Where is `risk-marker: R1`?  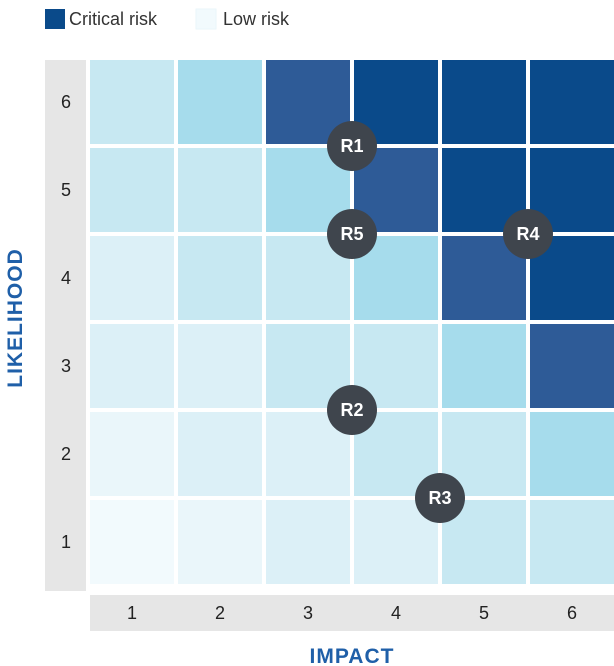
risk-marker: R1 is located at coordinates (352, 146).